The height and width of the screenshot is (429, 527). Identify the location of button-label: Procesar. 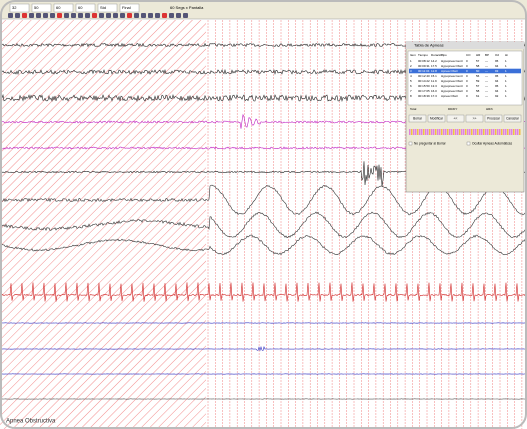
(494, 118).